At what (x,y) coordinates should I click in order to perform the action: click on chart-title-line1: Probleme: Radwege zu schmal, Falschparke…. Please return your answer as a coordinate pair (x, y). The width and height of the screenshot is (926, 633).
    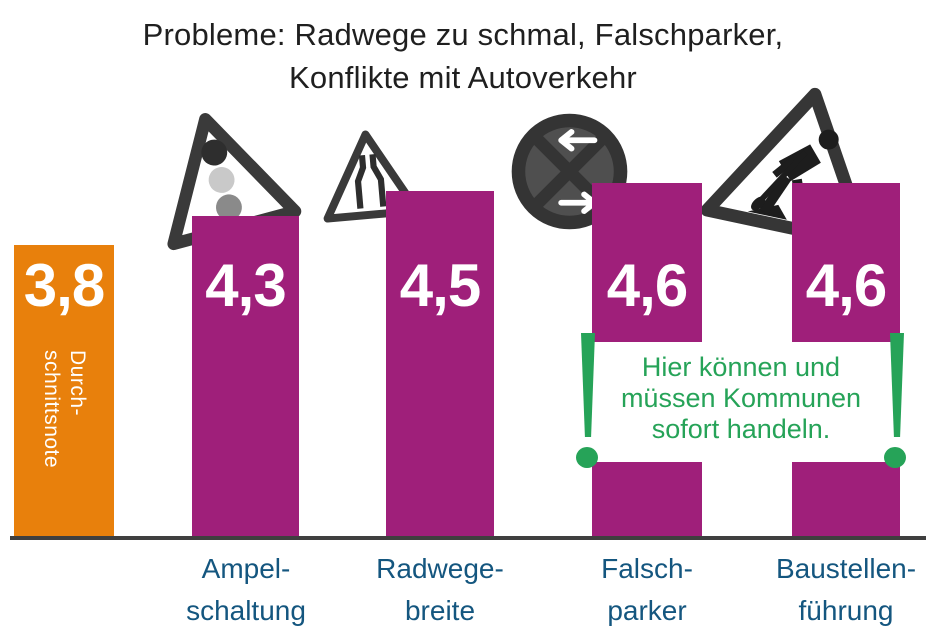
    Looking at the image, I should click on (463, 34).